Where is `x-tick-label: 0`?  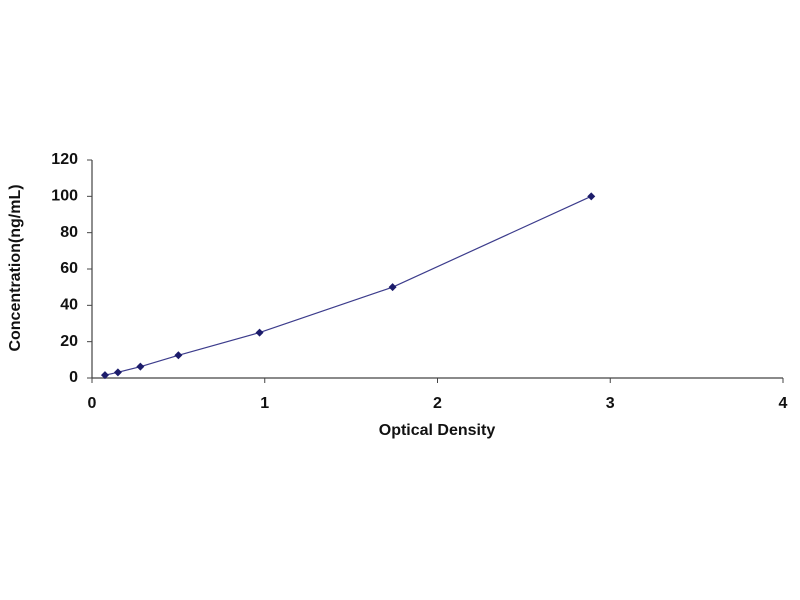 x-tick-label: 0 is located at coordinates (92, 403).